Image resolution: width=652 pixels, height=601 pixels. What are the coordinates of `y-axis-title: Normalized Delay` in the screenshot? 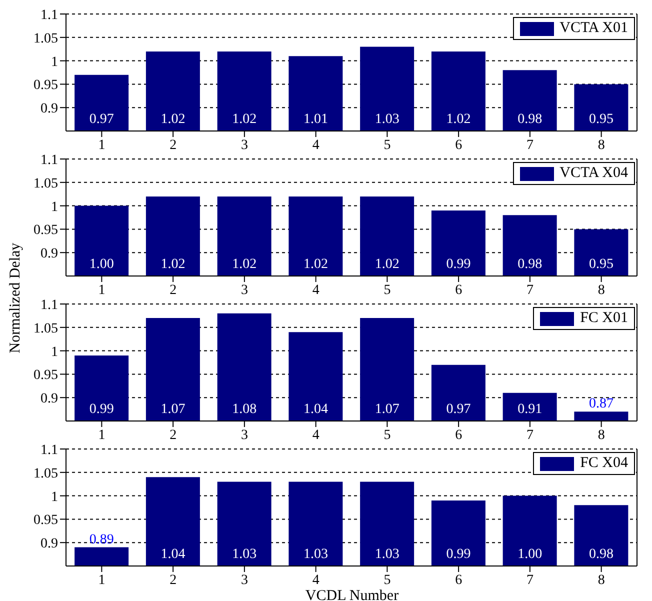 It's located at (16, 298).